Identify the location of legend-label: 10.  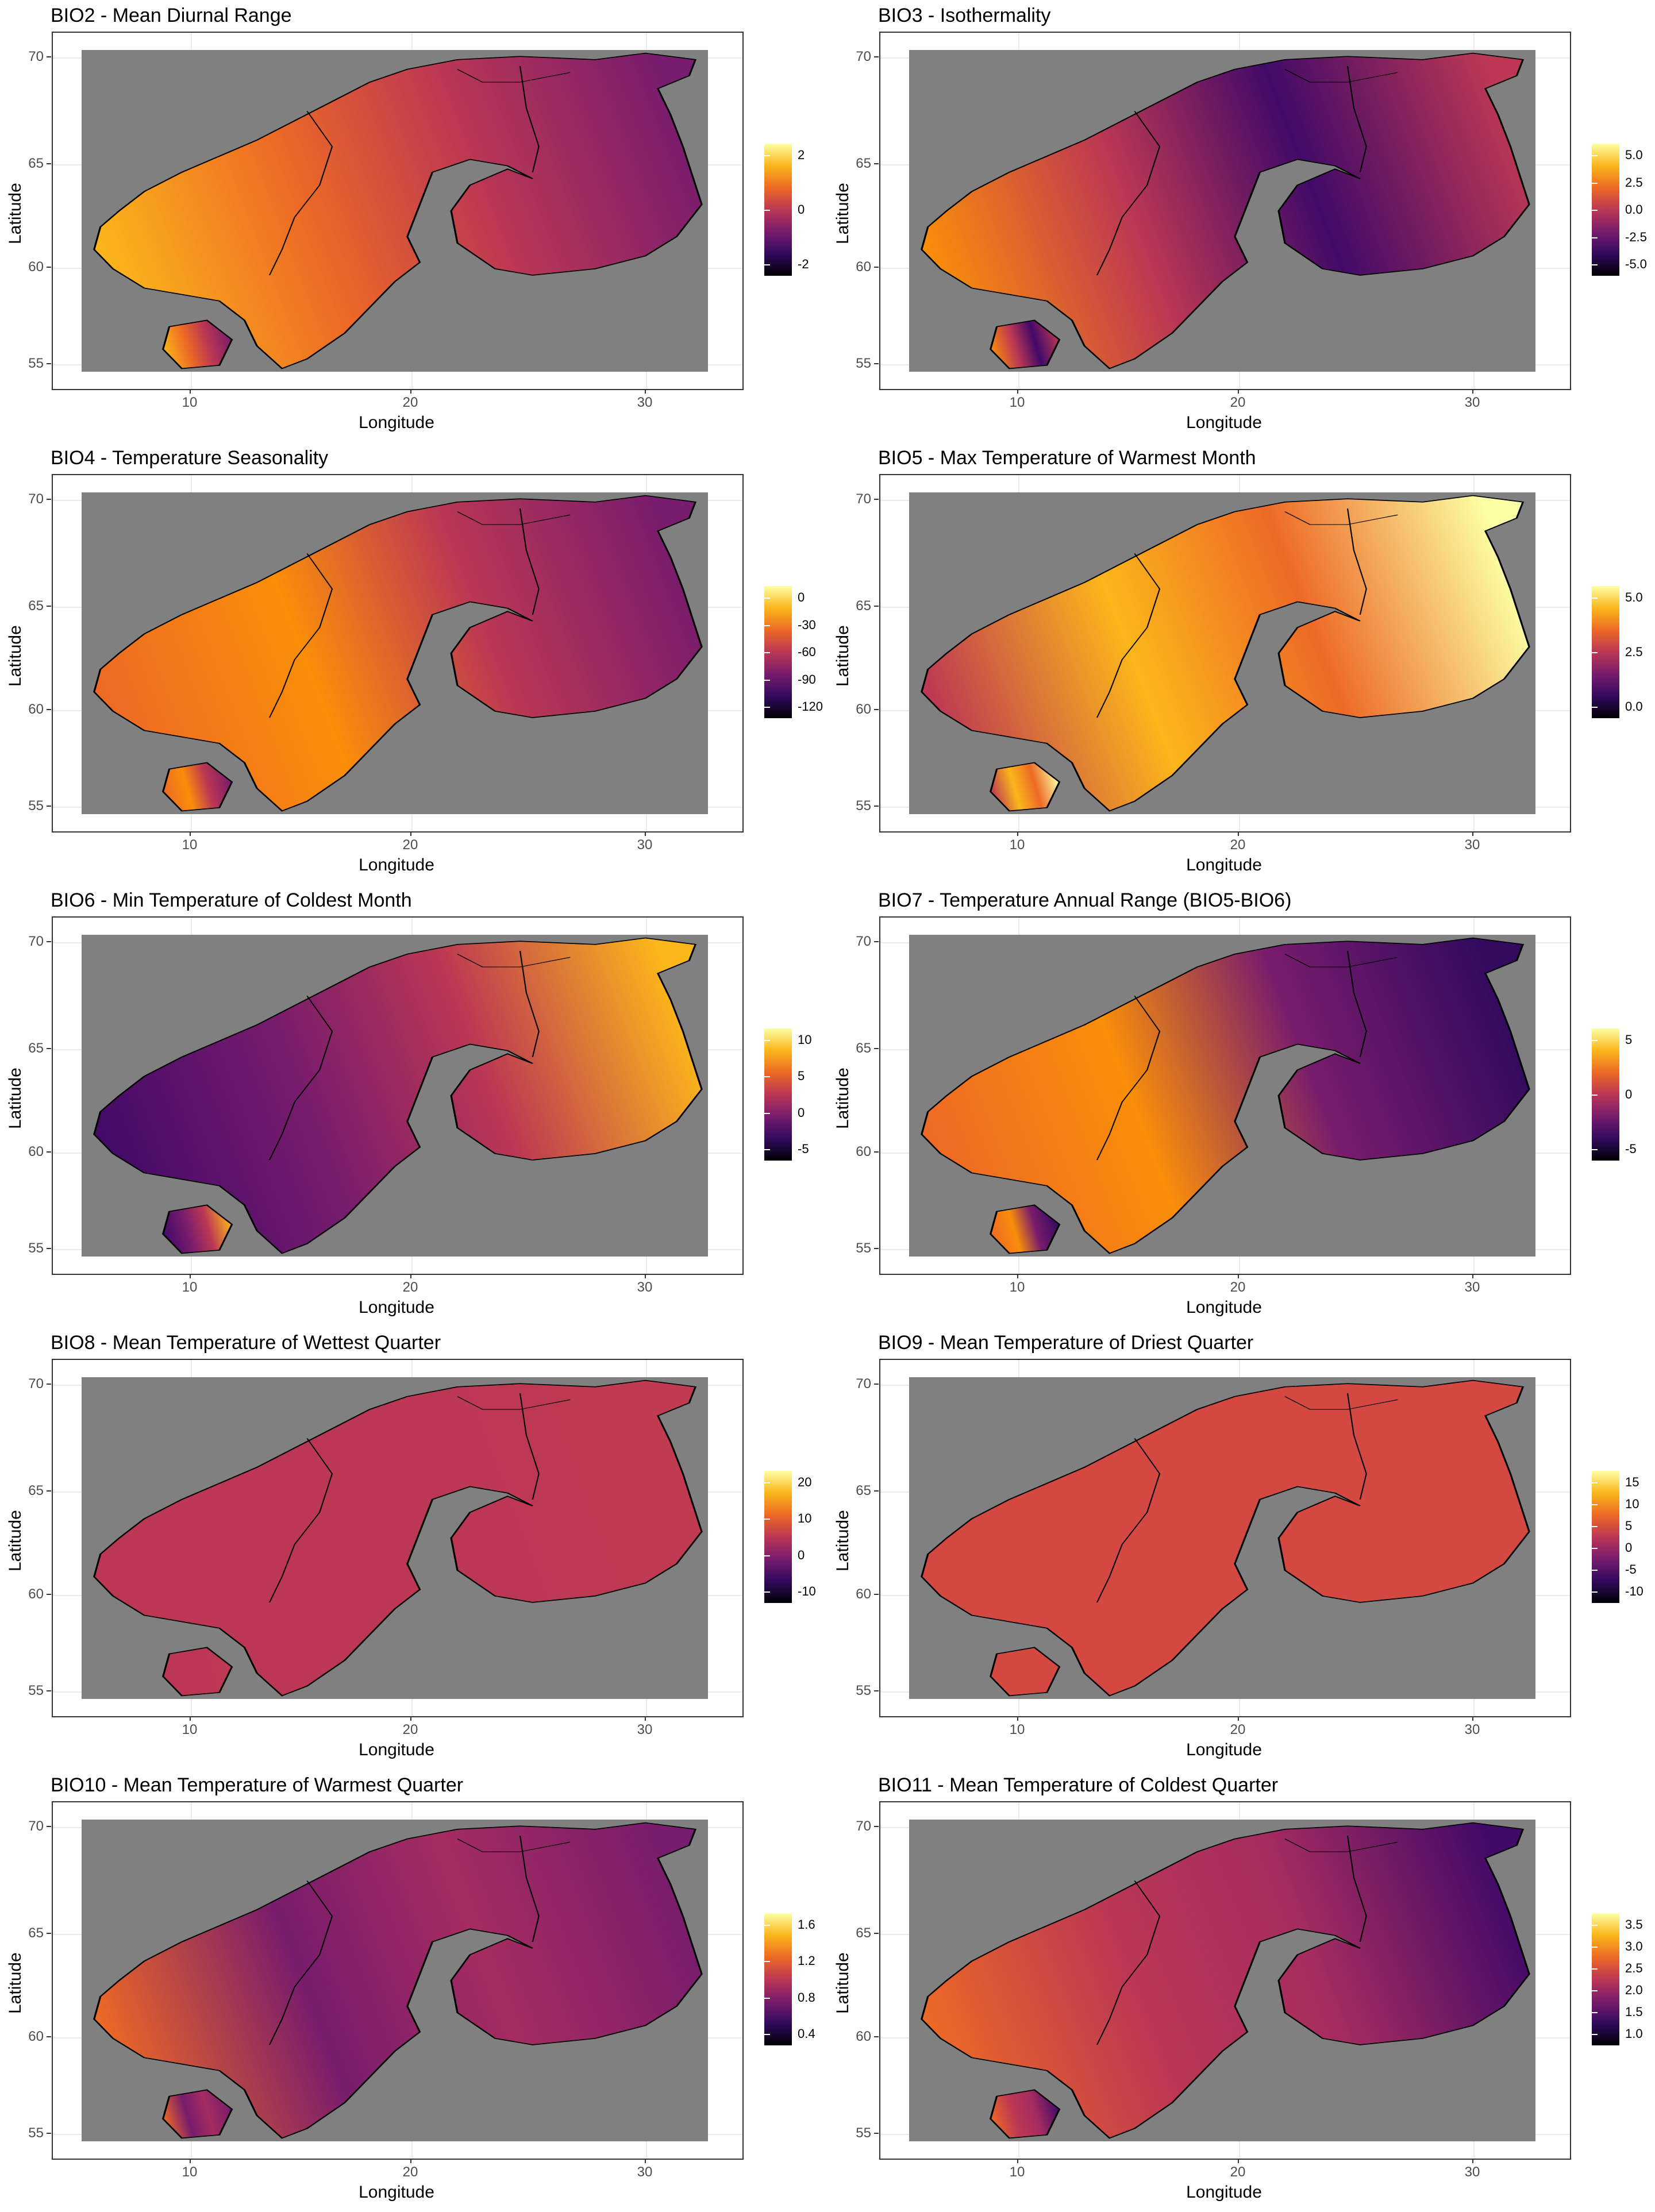
(805, 1519).